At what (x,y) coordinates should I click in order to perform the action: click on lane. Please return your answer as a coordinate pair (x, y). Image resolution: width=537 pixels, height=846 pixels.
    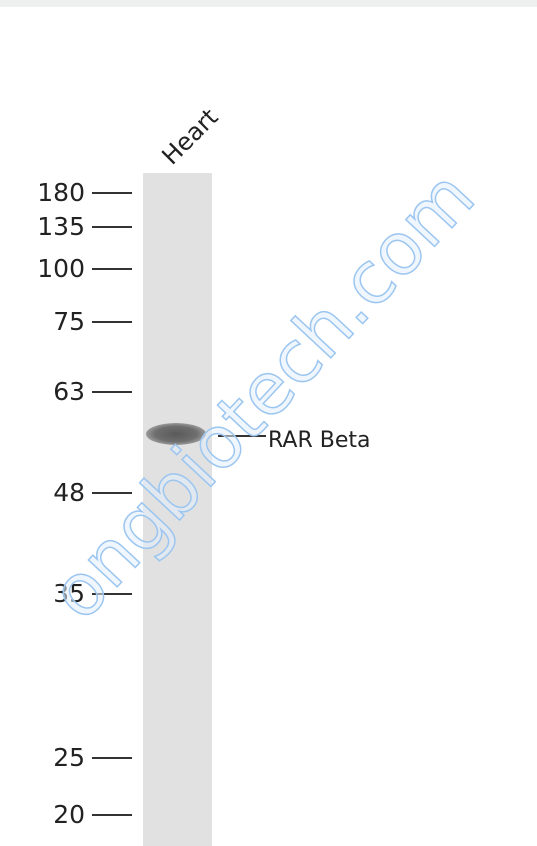
    Looking at the image, I should click on (177, 509).